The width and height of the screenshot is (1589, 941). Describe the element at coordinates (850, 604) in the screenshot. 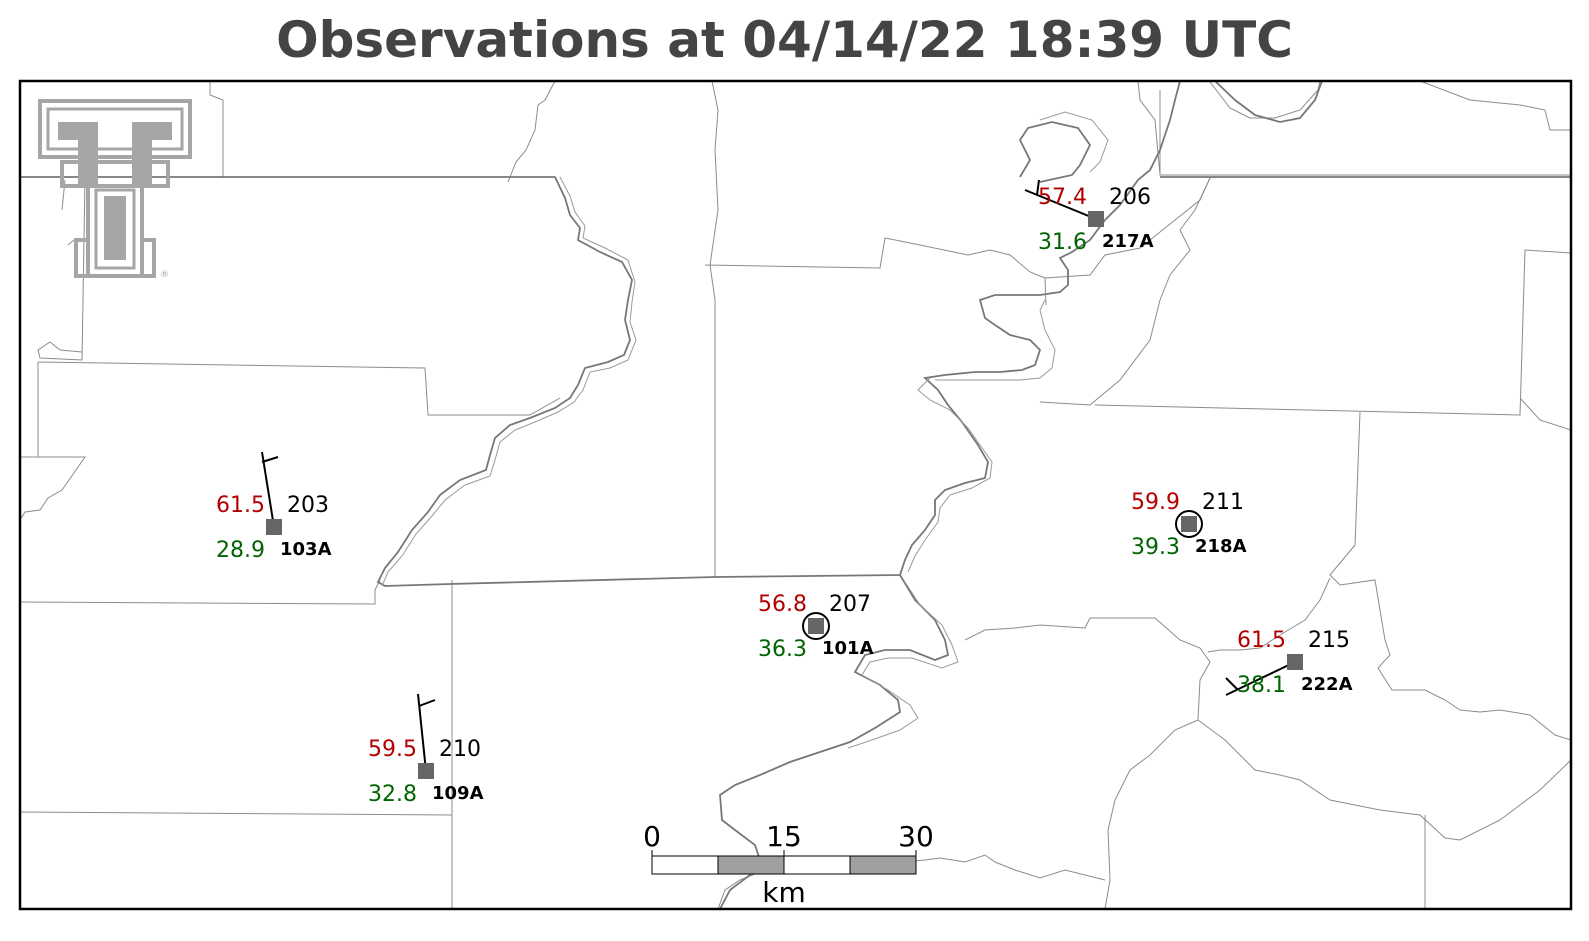

I see `wind-direction-label: 207` at that location.